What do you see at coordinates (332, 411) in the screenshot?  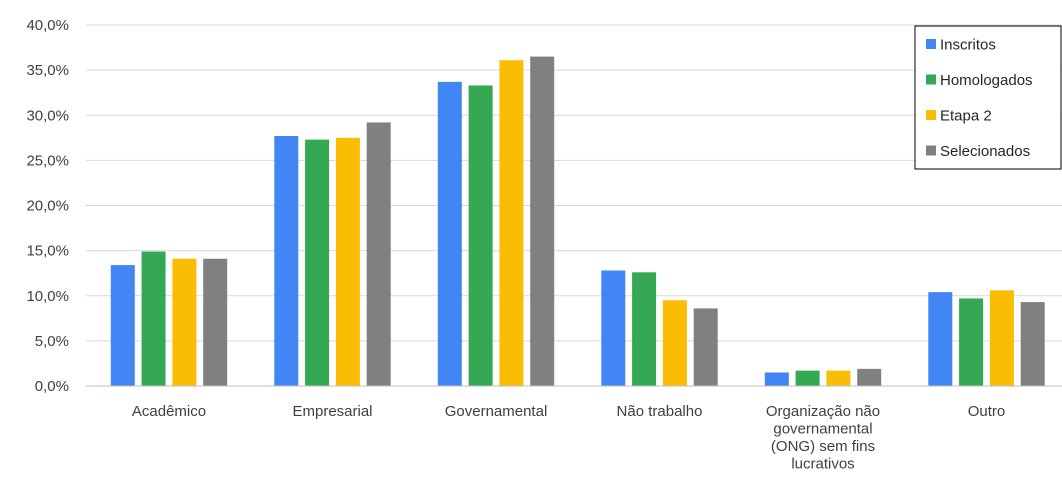 I see `x-category-label: Empresarial` at bounding box center [332, 411].